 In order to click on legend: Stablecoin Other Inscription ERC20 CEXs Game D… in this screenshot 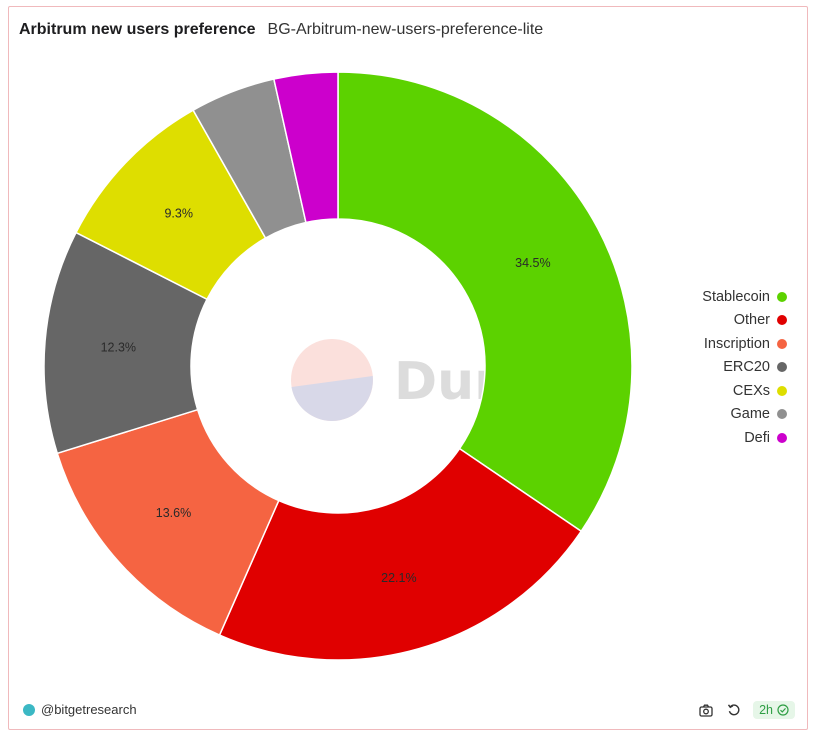, I will do `click(744, 367)`.